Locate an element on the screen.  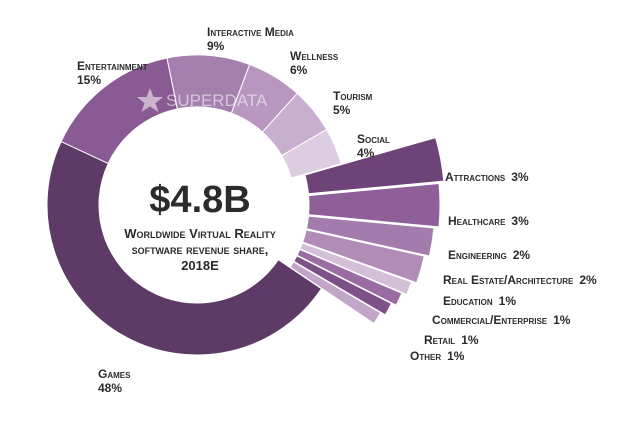
slice-label: Wellness is located at coordinates (314, 56).